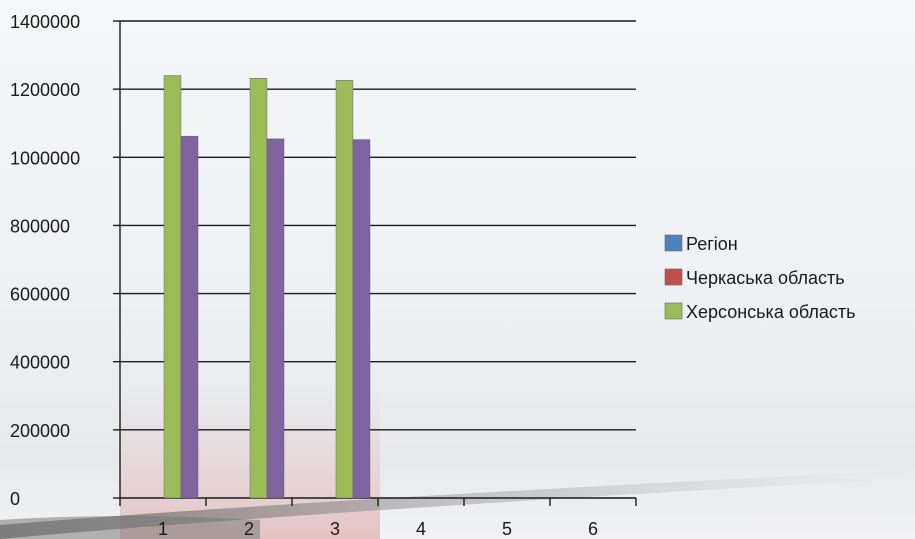 The width and height of the screenshot is (915, 539). Describe the element at coordinates (249, 529) in the screenshot. I see `x-tick-label: 2` at that location.